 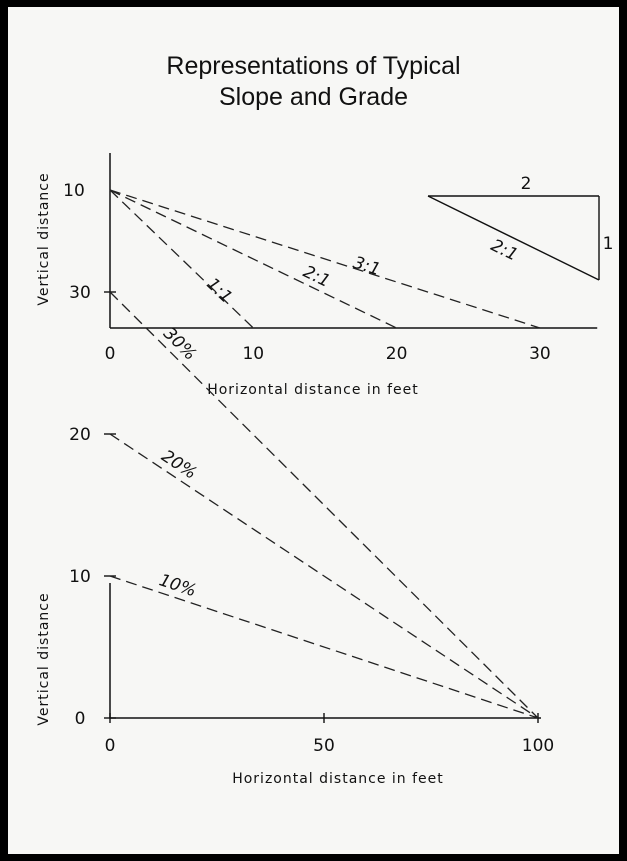 What do you see at coordinates (526, 184) in the screenshot?
I see `triangle-horizontal-label: 2` at bounding box center [526, 184].